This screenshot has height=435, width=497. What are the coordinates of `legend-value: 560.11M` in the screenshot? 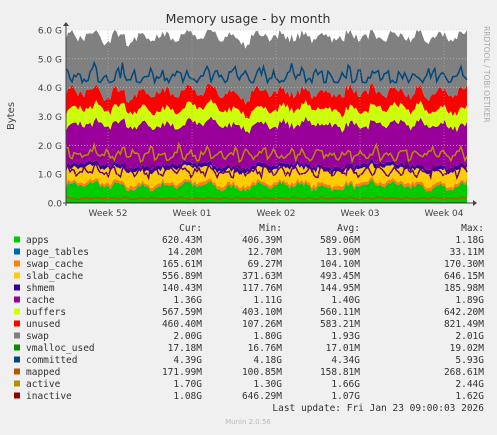 It's located at (340, 312).